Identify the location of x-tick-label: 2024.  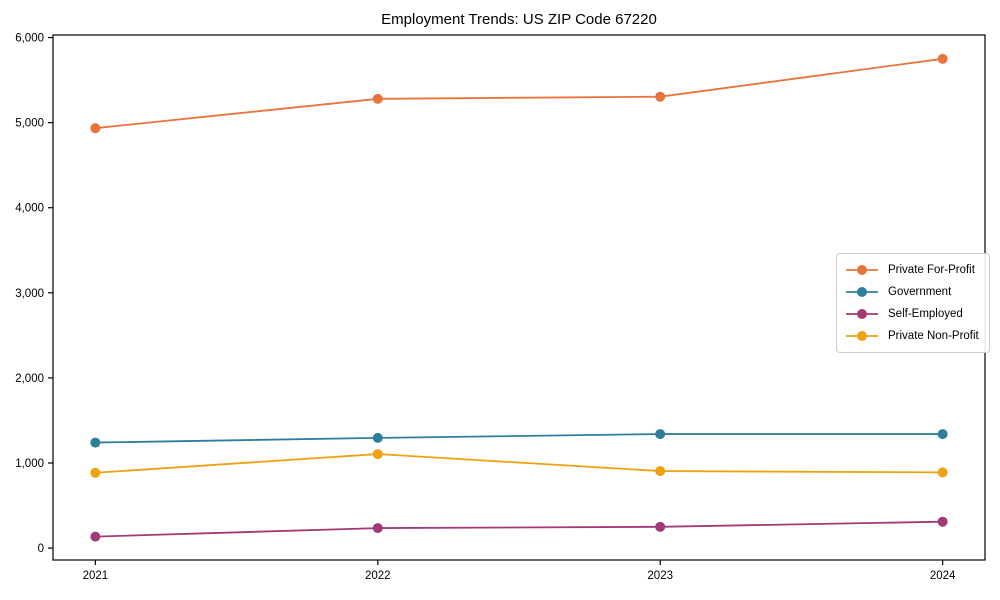
(943, 576).